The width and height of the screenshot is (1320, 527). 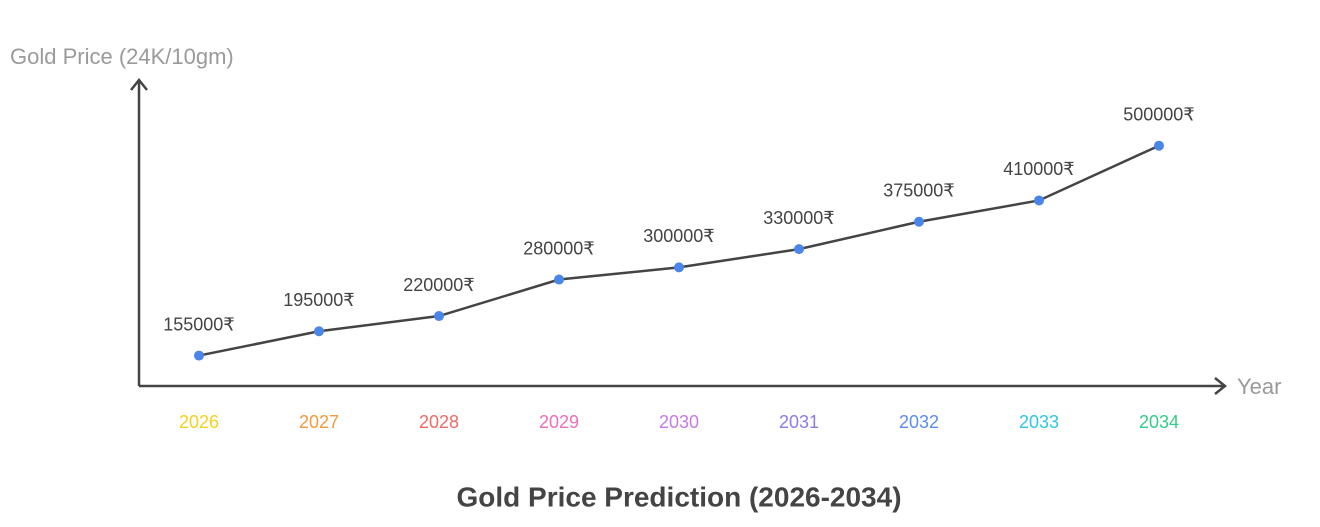 What do you see at coordinates (1221, 386) in the screenshot?
I see `x-axis-arrow` at bounding box center [1221, 386].